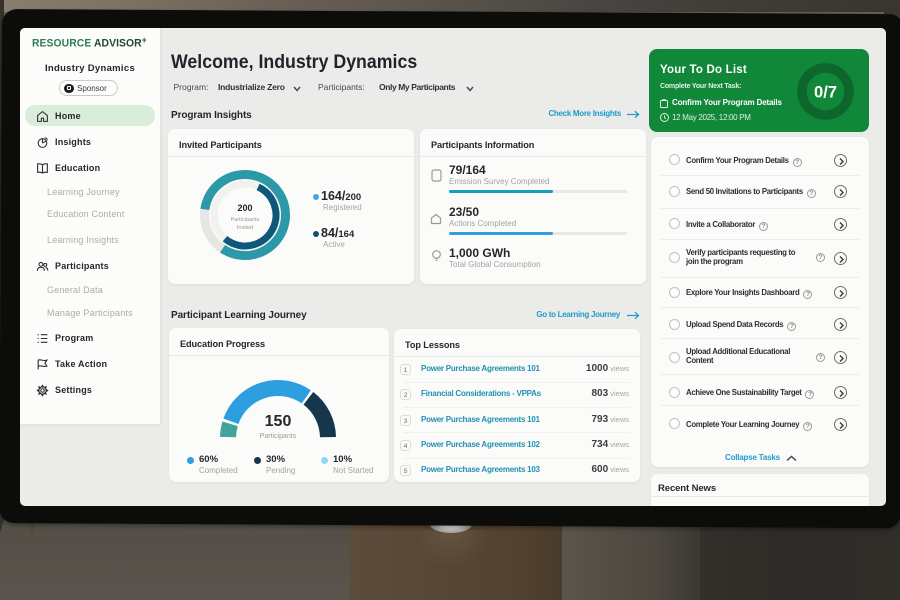 The image size is (900, 600). Describe the element at coordinates (825, 92) in the screenshot. I see `svg-text: 0/7` at that location.